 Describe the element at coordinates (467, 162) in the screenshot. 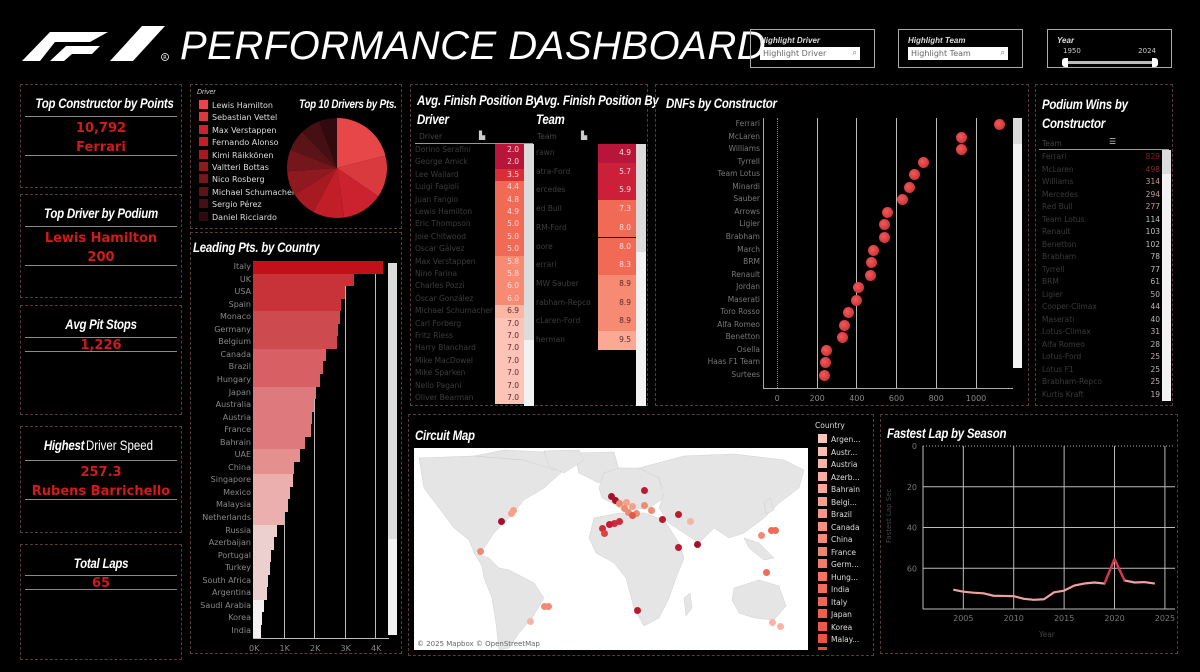

I see `table-row: George Amick 2.0` at that location.